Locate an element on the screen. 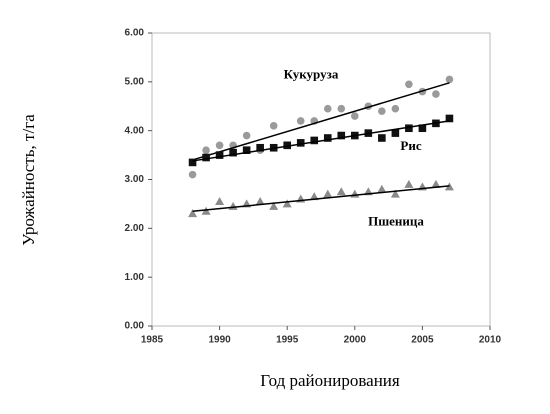 This screenshot has height=414, width=550. y-tick-label: 6.00 is located at coordinates (135, 33).